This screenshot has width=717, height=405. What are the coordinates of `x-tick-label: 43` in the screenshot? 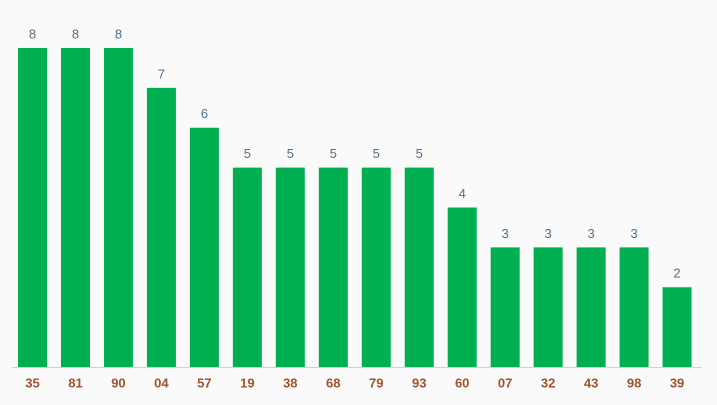 It's located at (591, 382).